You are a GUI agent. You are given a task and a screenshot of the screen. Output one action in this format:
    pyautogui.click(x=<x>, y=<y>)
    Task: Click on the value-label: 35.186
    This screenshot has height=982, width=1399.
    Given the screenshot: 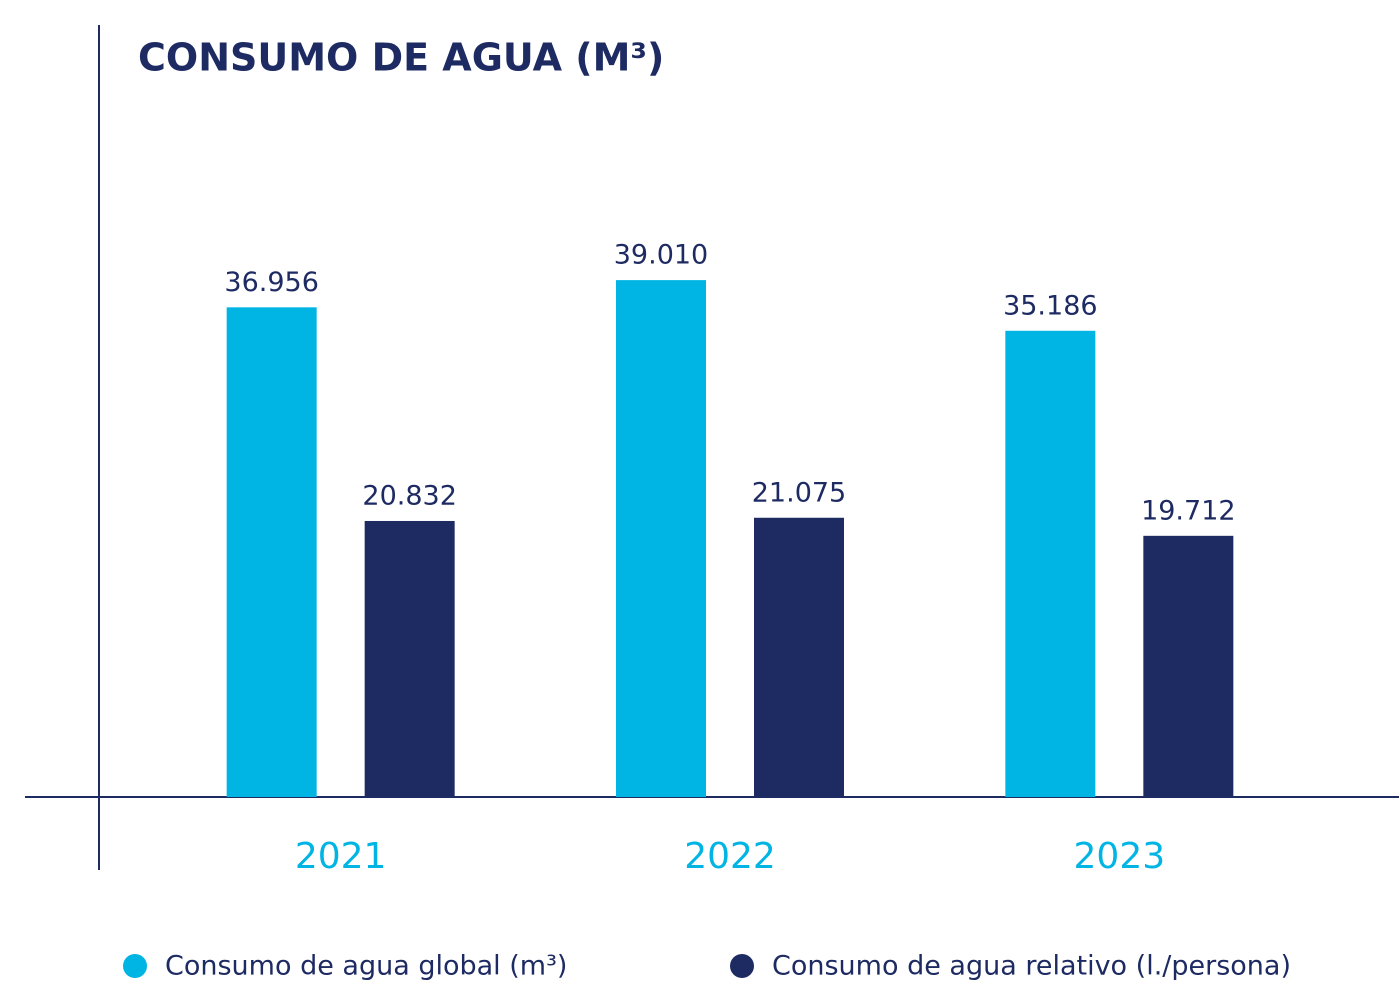 What is the action you would take?
    pyautogui.click(x=1050, y=305)
    